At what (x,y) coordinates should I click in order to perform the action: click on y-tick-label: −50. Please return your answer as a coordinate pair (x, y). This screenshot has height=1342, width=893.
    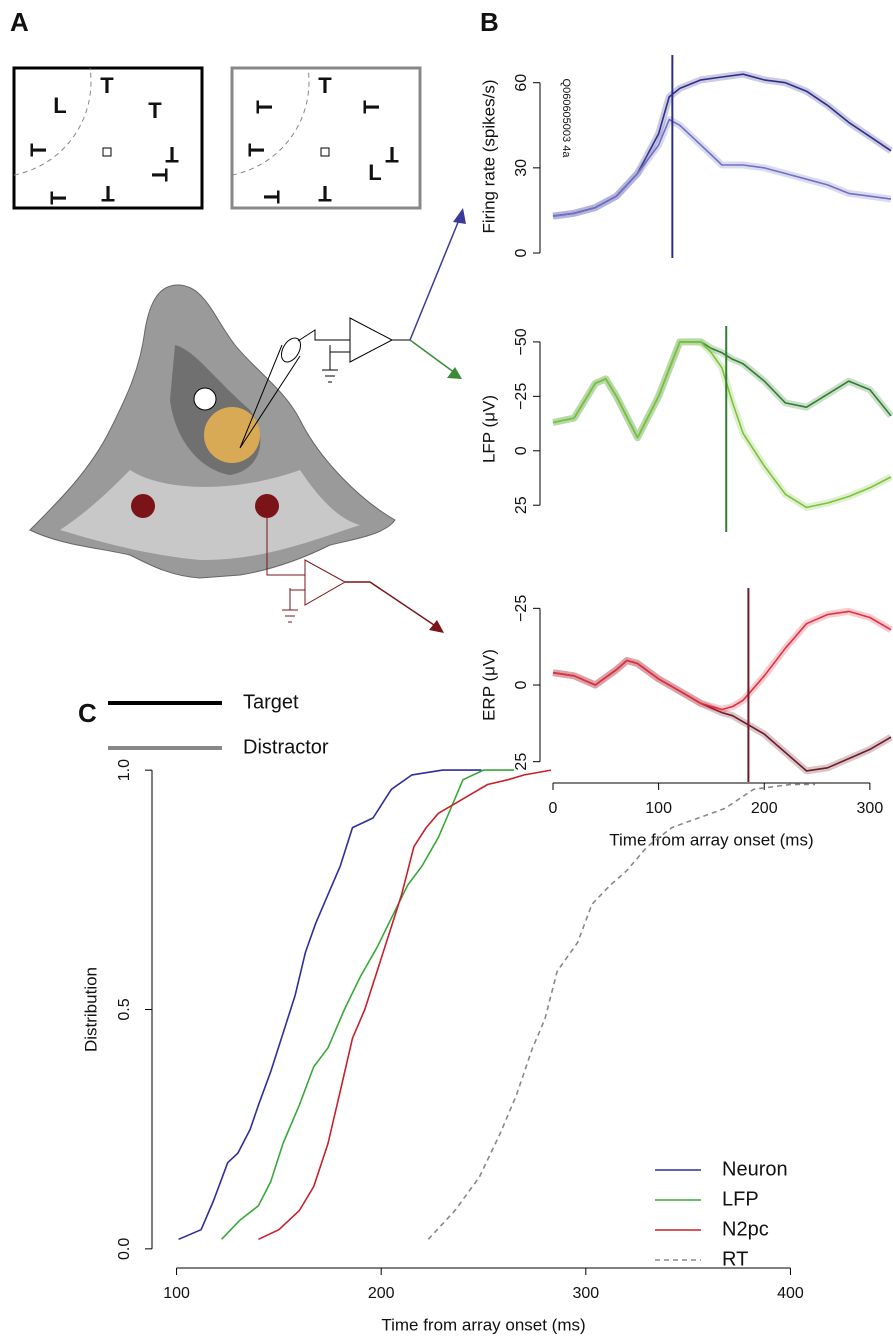
    Looking at the image, I should click on (521, 341).